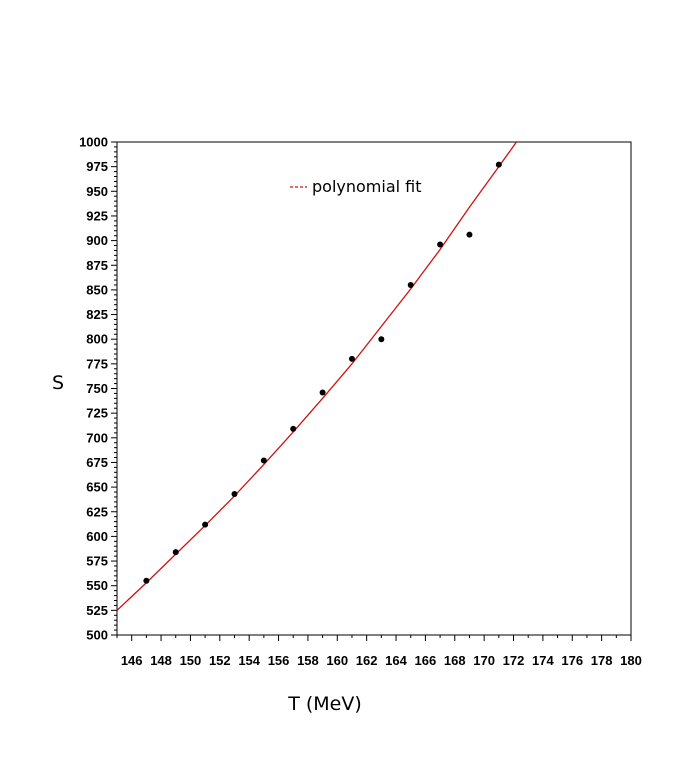 This screenshot has height=761, width=692. Describe the element at coordinates (249, 660) in the screenshot. I see `x-tick-label: 154` at that location.